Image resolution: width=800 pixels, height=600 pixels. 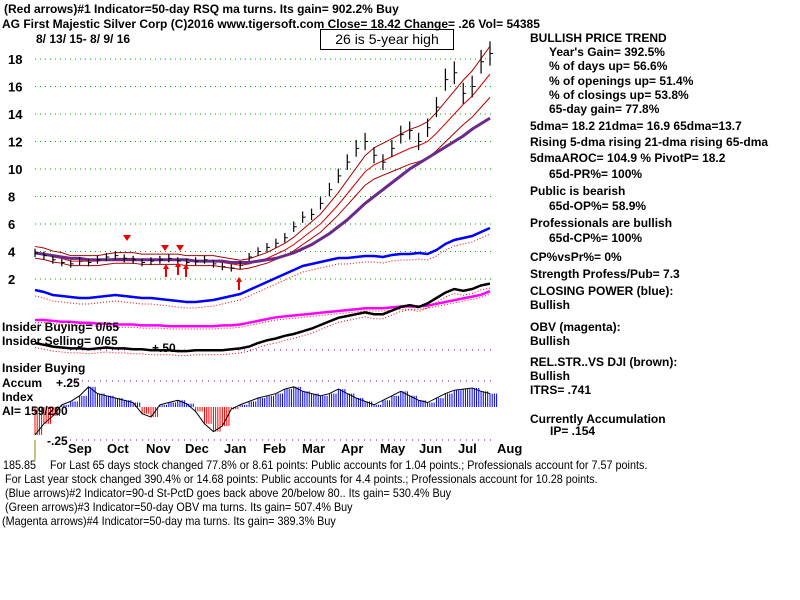 What do you see at coordinates (313, 448) in the screenshot?
I see `month-label: Mar` at bounding box center [313, 448].